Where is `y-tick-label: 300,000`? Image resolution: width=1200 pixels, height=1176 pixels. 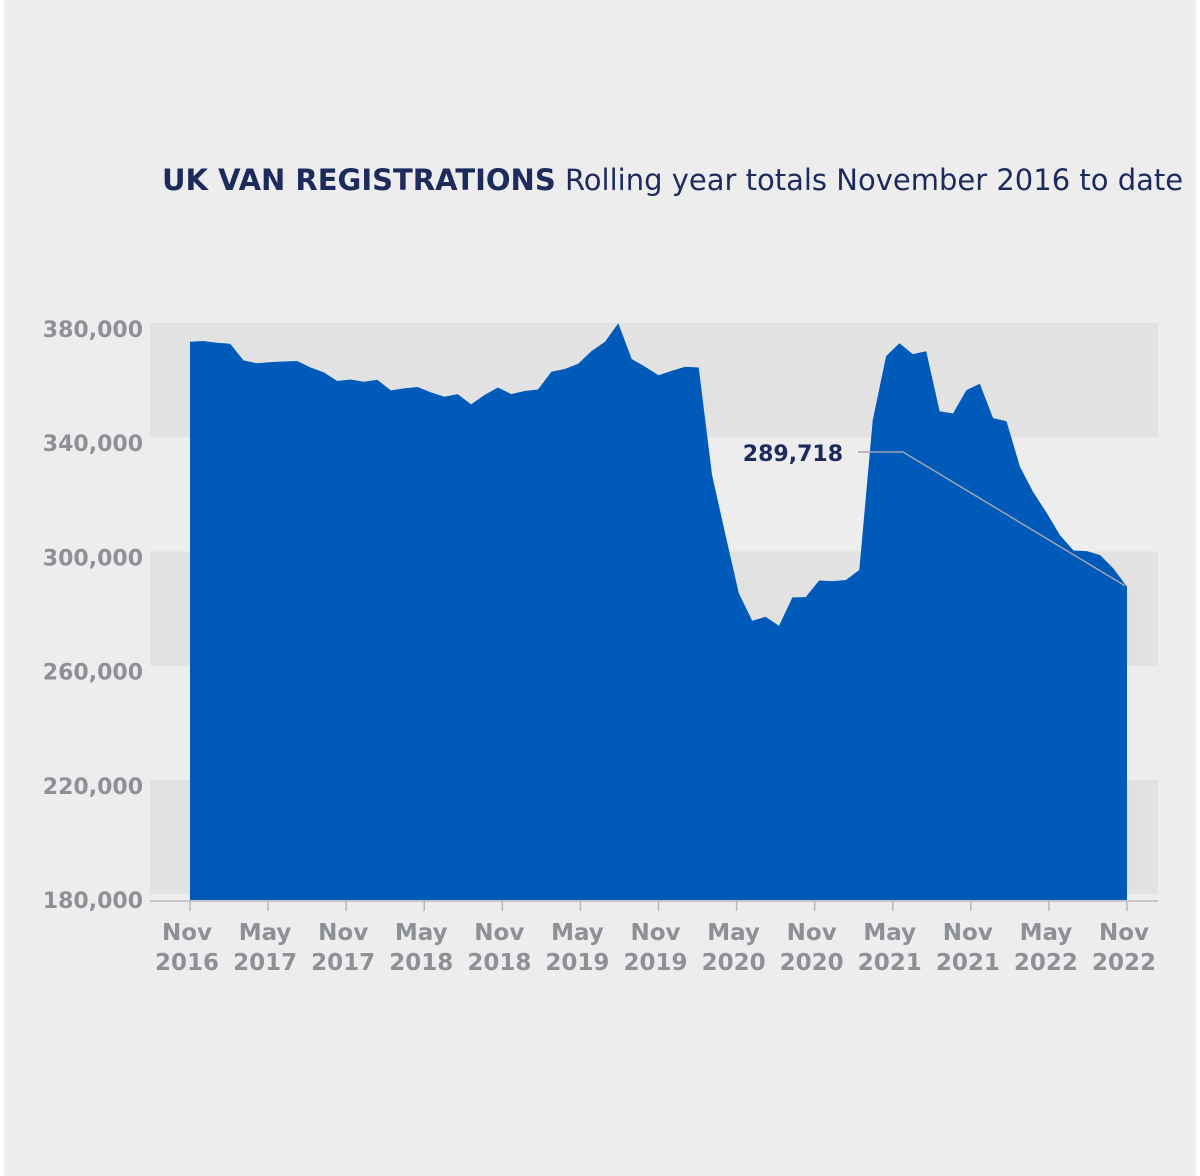
y-tick-label: 300,000 is located at coordinates (93, 558).